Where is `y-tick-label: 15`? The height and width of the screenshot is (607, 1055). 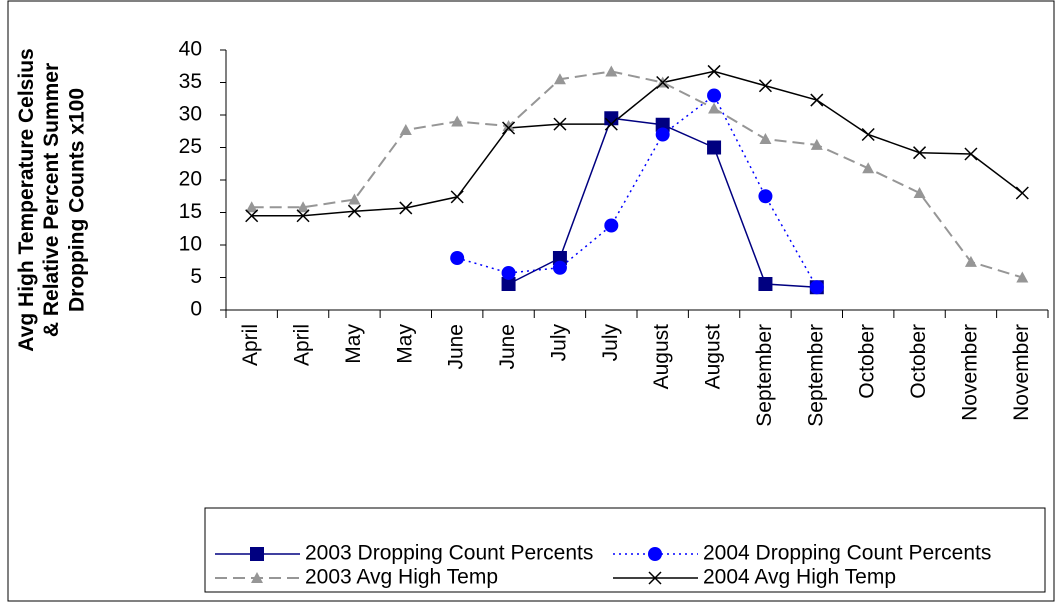
y-tick-label: 15 is located at coordinates (190, 211).